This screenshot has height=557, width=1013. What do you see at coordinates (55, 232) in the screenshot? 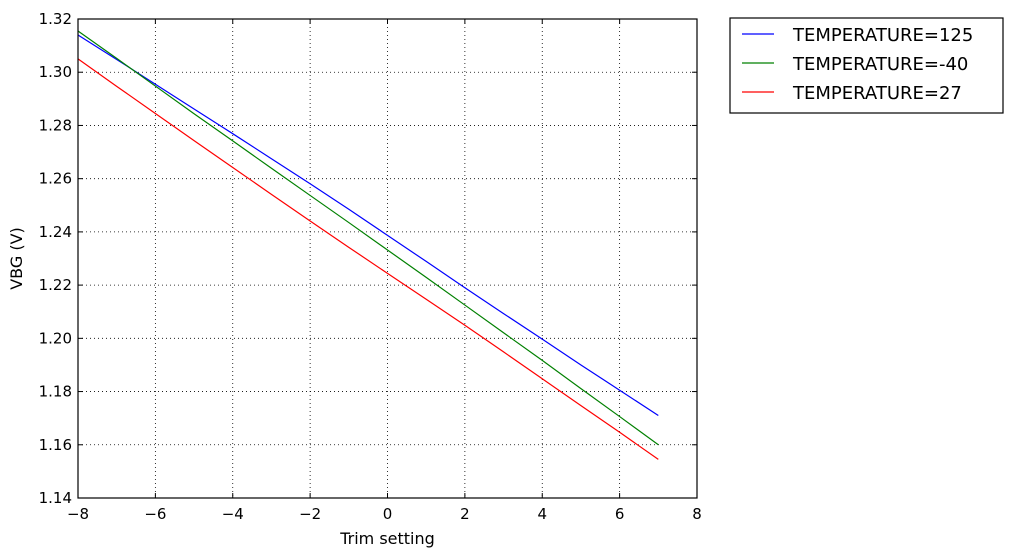
I see `y-tick-label: 1.24` at bounding box center [55, 232].